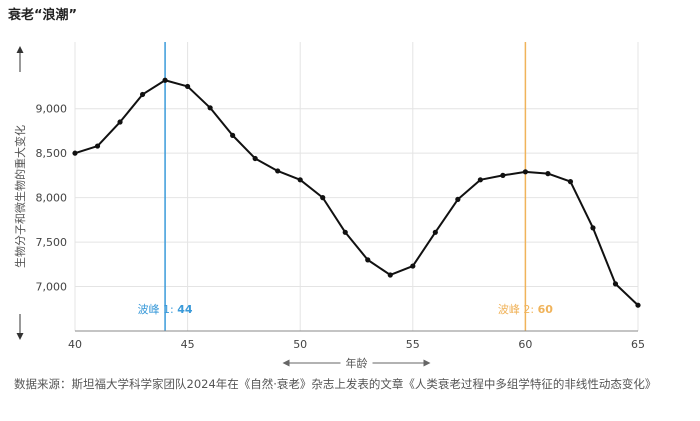  I want to click on x-tick-label: 50, so click(300, 344).